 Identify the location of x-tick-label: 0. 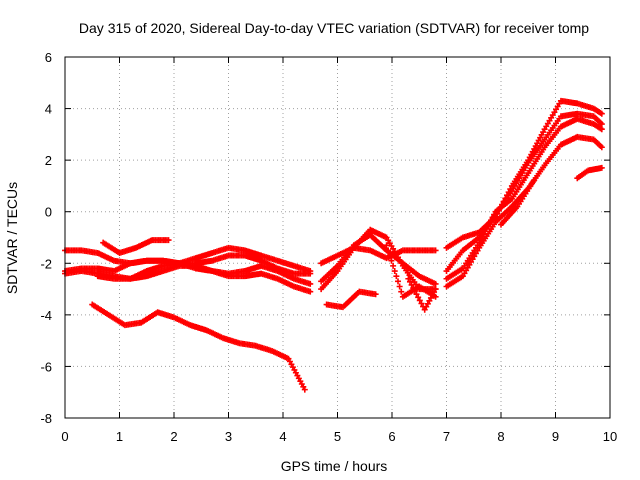
(64, 436).